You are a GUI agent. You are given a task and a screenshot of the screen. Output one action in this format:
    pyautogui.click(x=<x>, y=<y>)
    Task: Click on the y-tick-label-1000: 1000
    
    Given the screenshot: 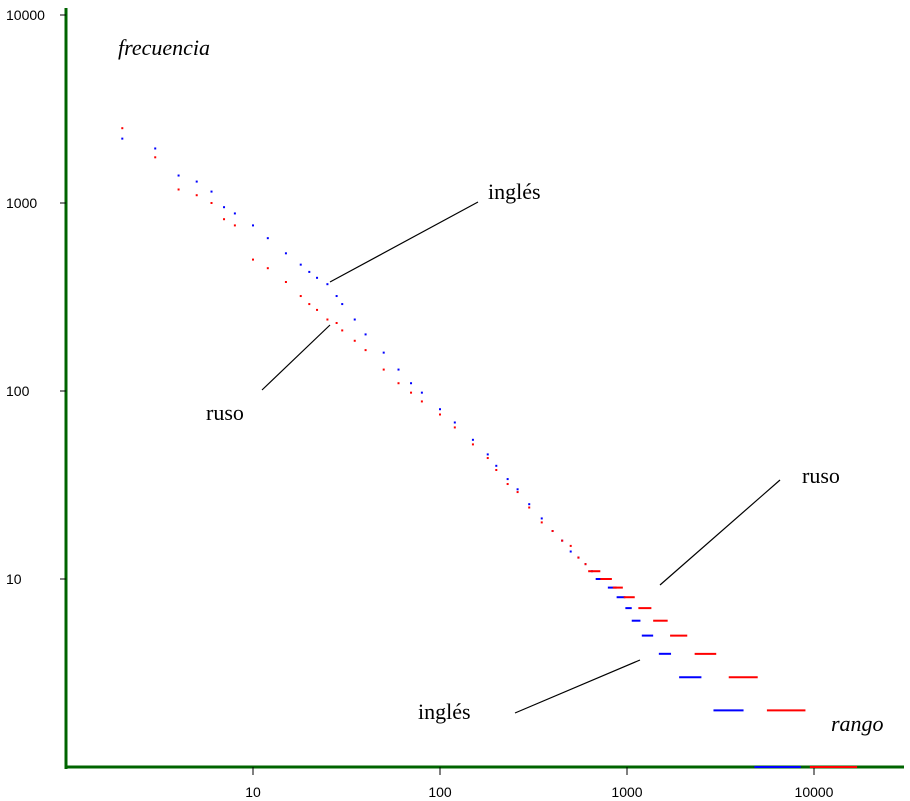 What is the action you would take?
    pyautogui.click(x=21, y=203)
    